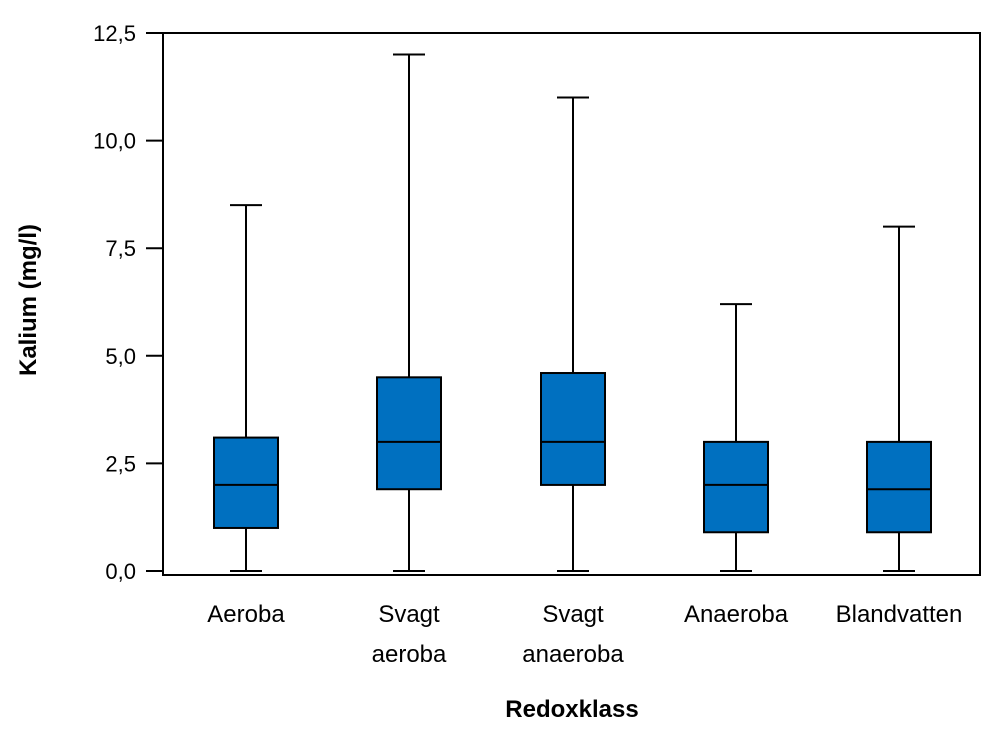 Image resolution: width=1000 pixels, height=750 pixels. What do you see at coordinates (28, 300) in the screenshot?
I see `y-axis-title: Kalium (mg/l)` at bounding box center [28, 300].